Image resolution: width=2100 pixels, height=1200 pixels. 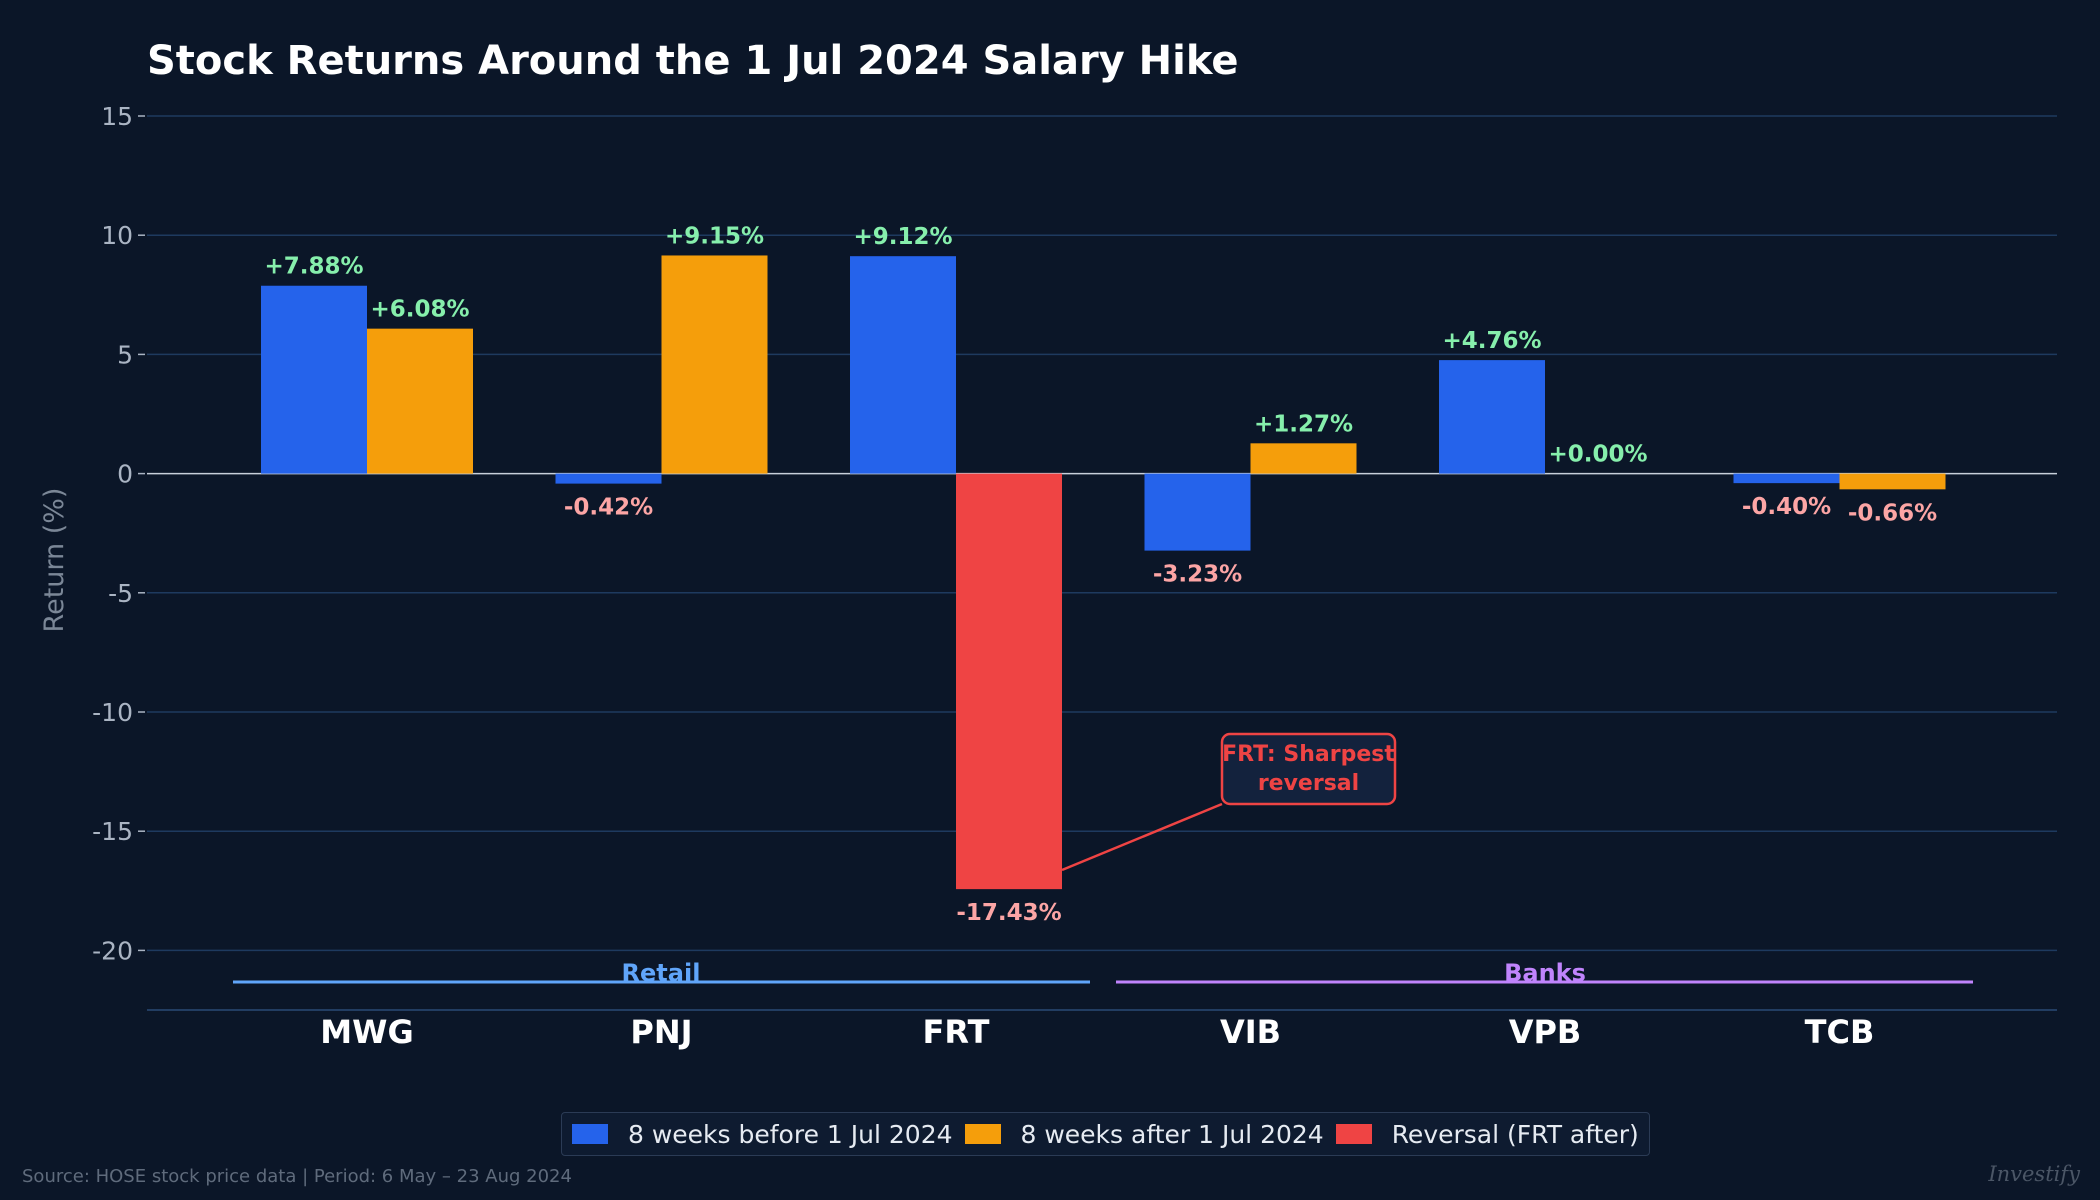 What do you see at coordinates (112, 831) in the screenshot?
I see `y-tick-label: -15` at bounding box center [112, 831].